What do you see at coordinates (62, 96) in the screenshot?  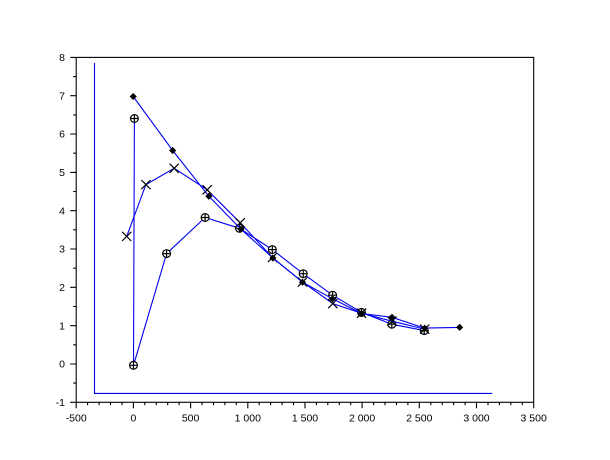 I see `svg-text: 7` at bounding box center [62, 96].